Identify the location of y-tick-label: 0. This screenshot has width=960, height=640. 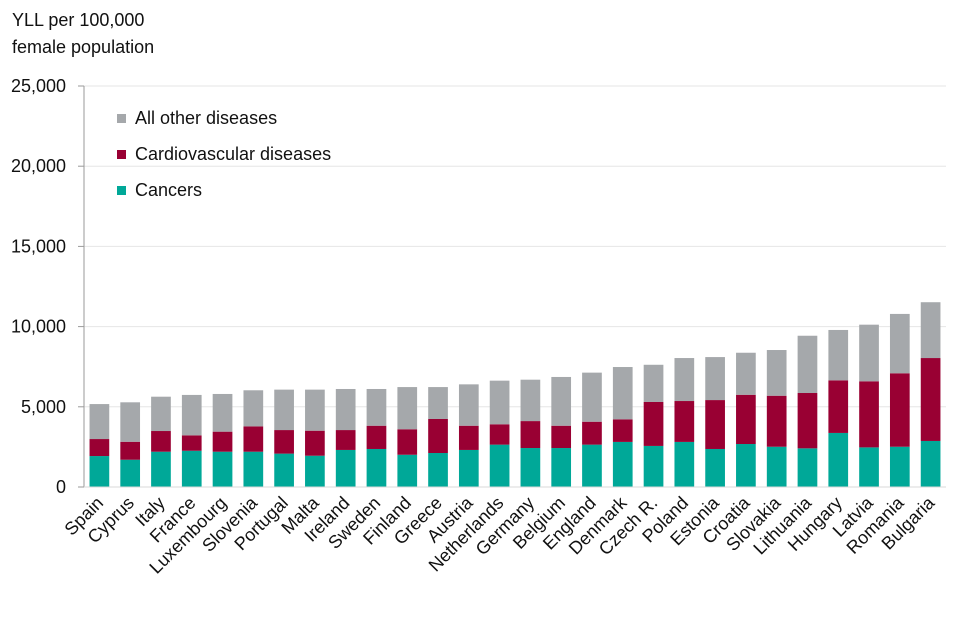
(61, 487).